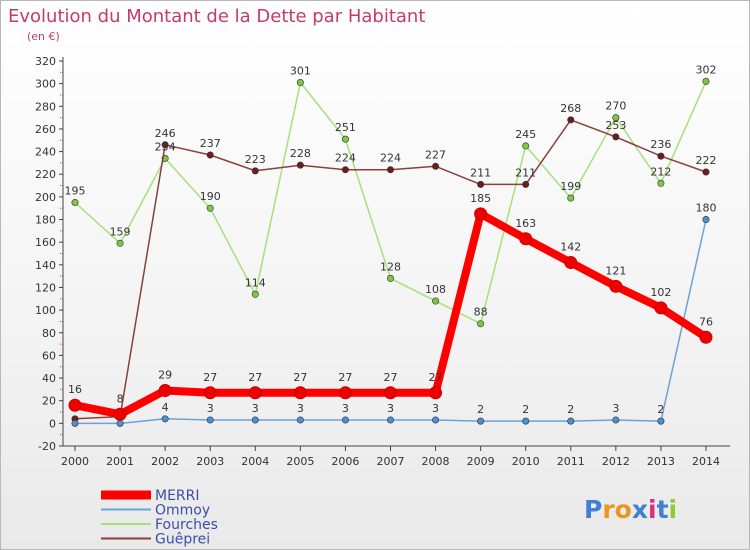 Image resolution: width=750 pixels, height=550 pixels. I want to click on data-label-guprei: 223, so click(255, 159).